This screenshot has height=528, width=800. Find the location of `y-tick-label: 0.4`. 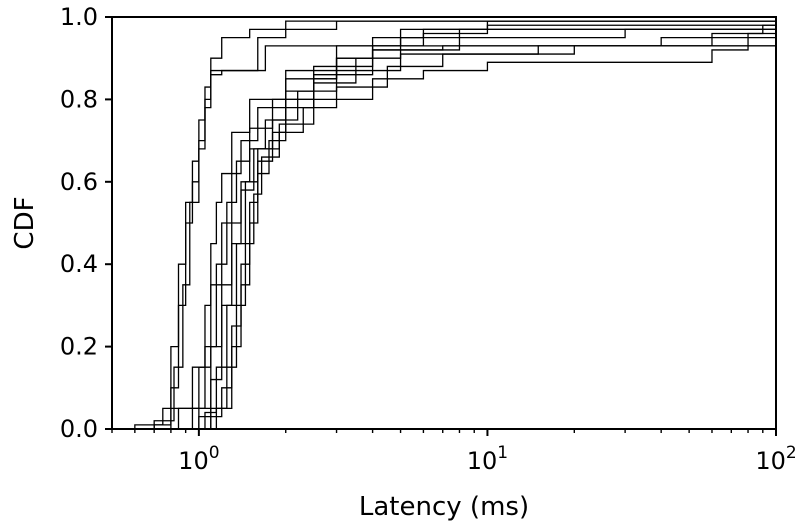

y-tick-label: 0.4 is located at coordinates (79, 264).